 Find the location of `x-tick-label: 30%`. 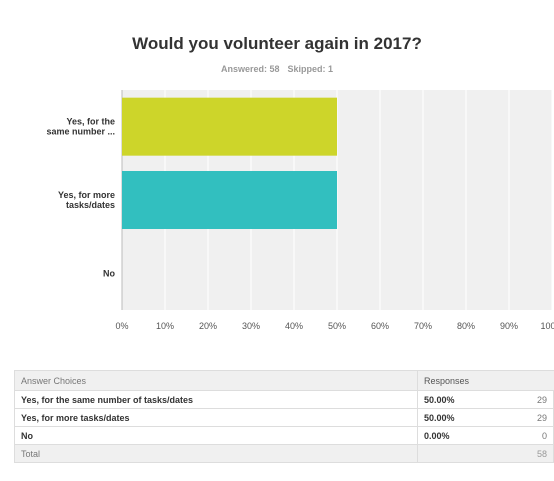

x-tick-label: 30% is located at coordinates (251, 326).